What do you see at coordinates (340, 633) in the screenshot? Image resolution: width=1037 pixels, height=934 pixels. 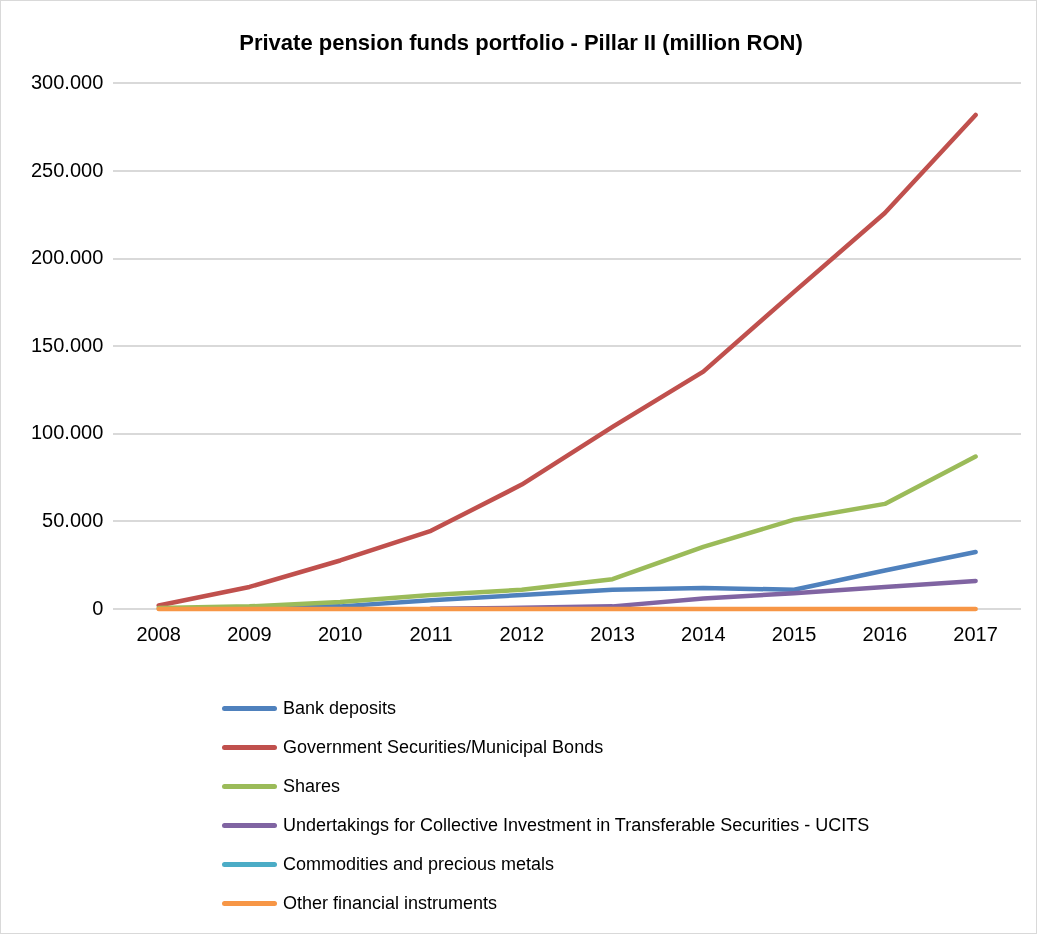 I see `x-tick-label: 2010` at bounding box center [340, 633].